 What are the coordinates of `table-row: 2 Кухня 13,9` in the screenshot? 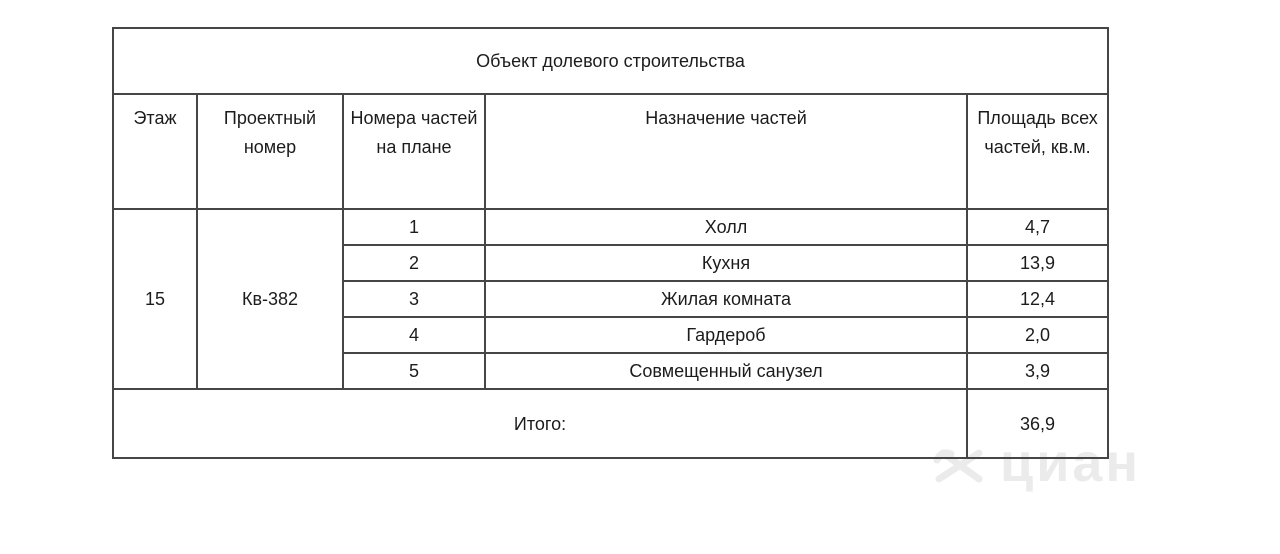 It's located at (611, 263).